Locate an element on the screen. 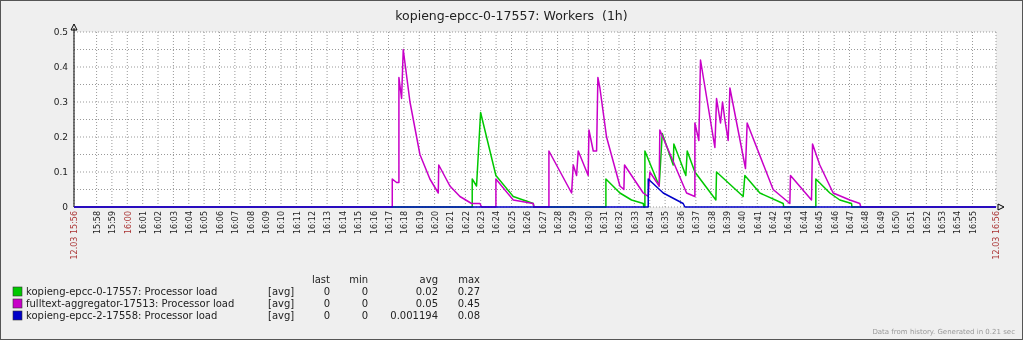  x-tick-label: 16:38 is located at coordinates (712, 223).